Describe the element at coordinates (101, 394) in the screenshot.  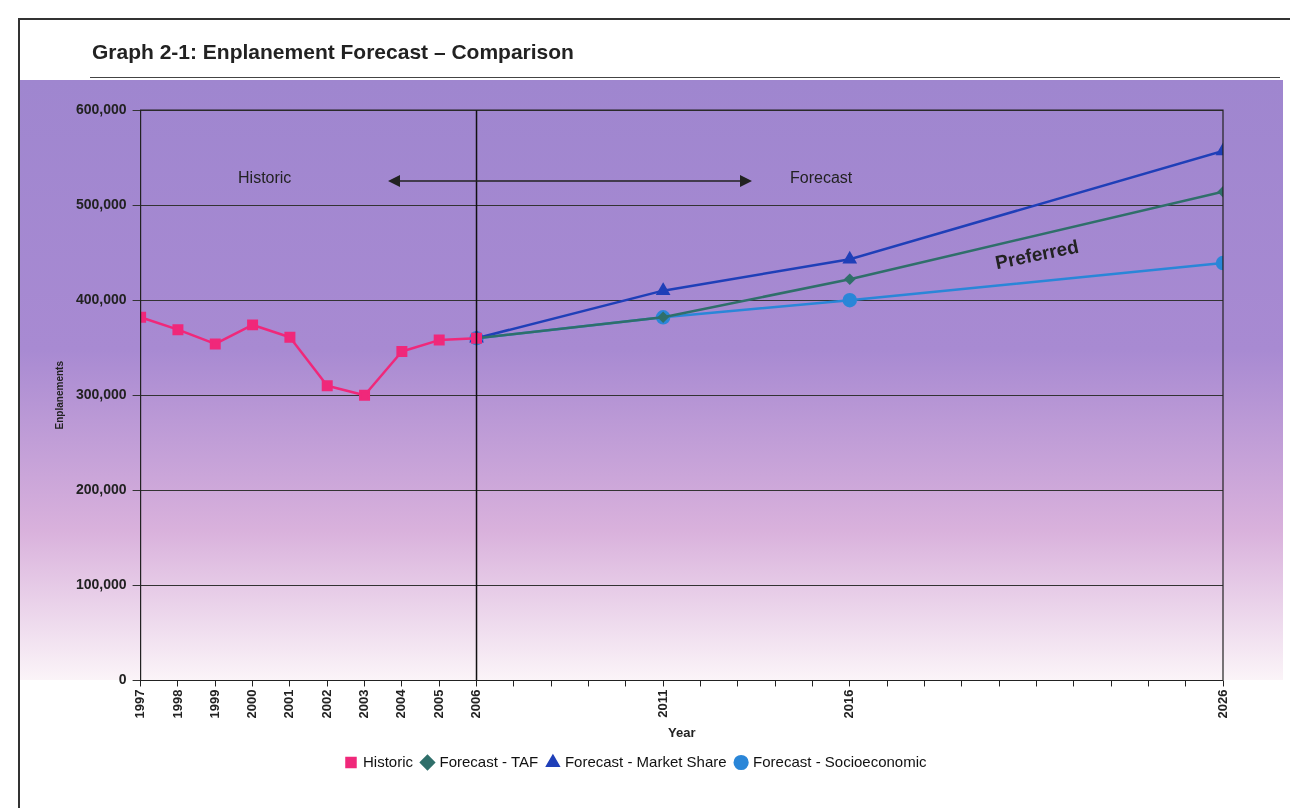
I see `y-tick-label: 300,000` at that location.